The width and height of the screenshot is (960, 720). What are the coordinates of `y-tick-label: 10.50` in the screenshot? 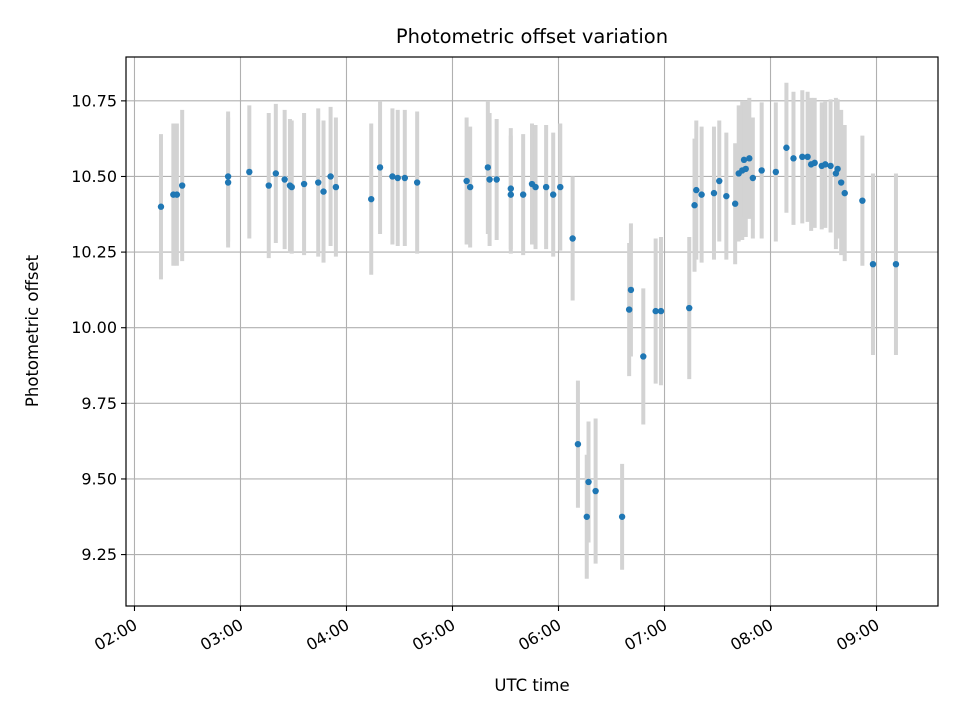 It's located at (94, 176).